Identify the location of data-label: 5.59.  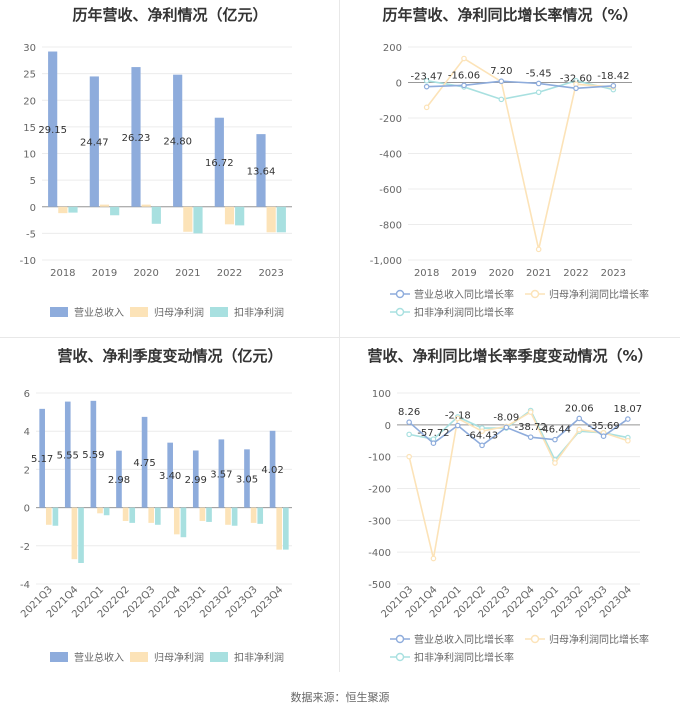
(93, 455).